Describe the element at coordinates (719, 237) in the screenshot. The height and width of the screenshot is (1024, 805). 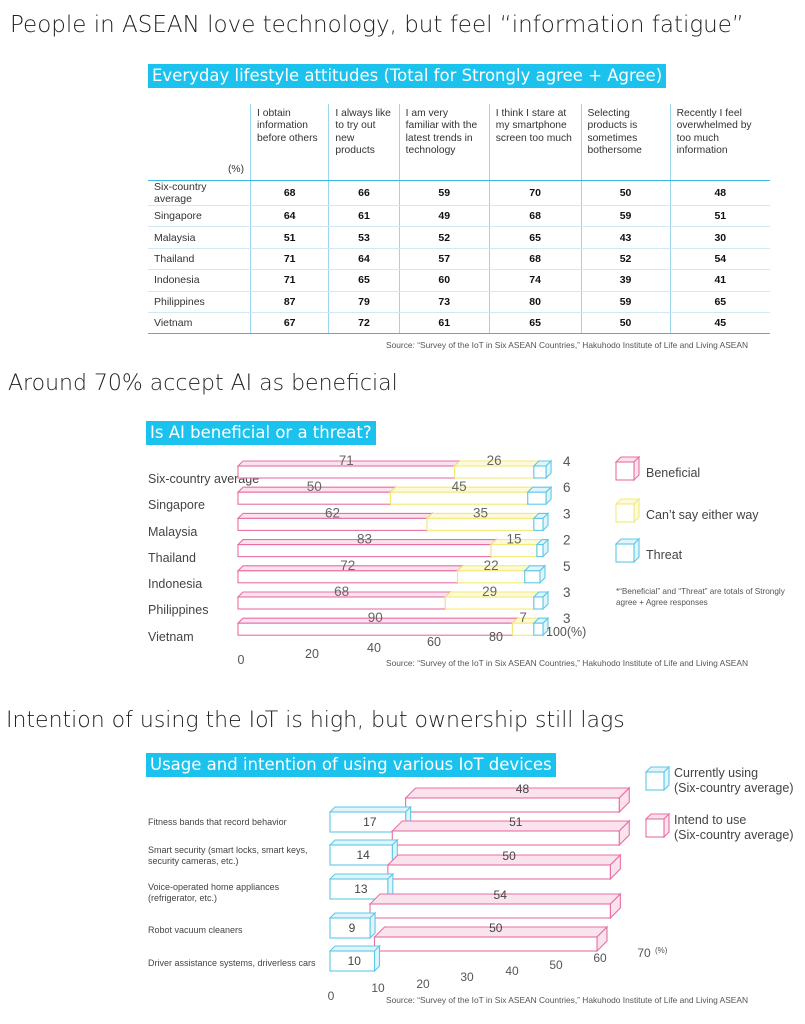
I see `table-cell: 30` at that location.